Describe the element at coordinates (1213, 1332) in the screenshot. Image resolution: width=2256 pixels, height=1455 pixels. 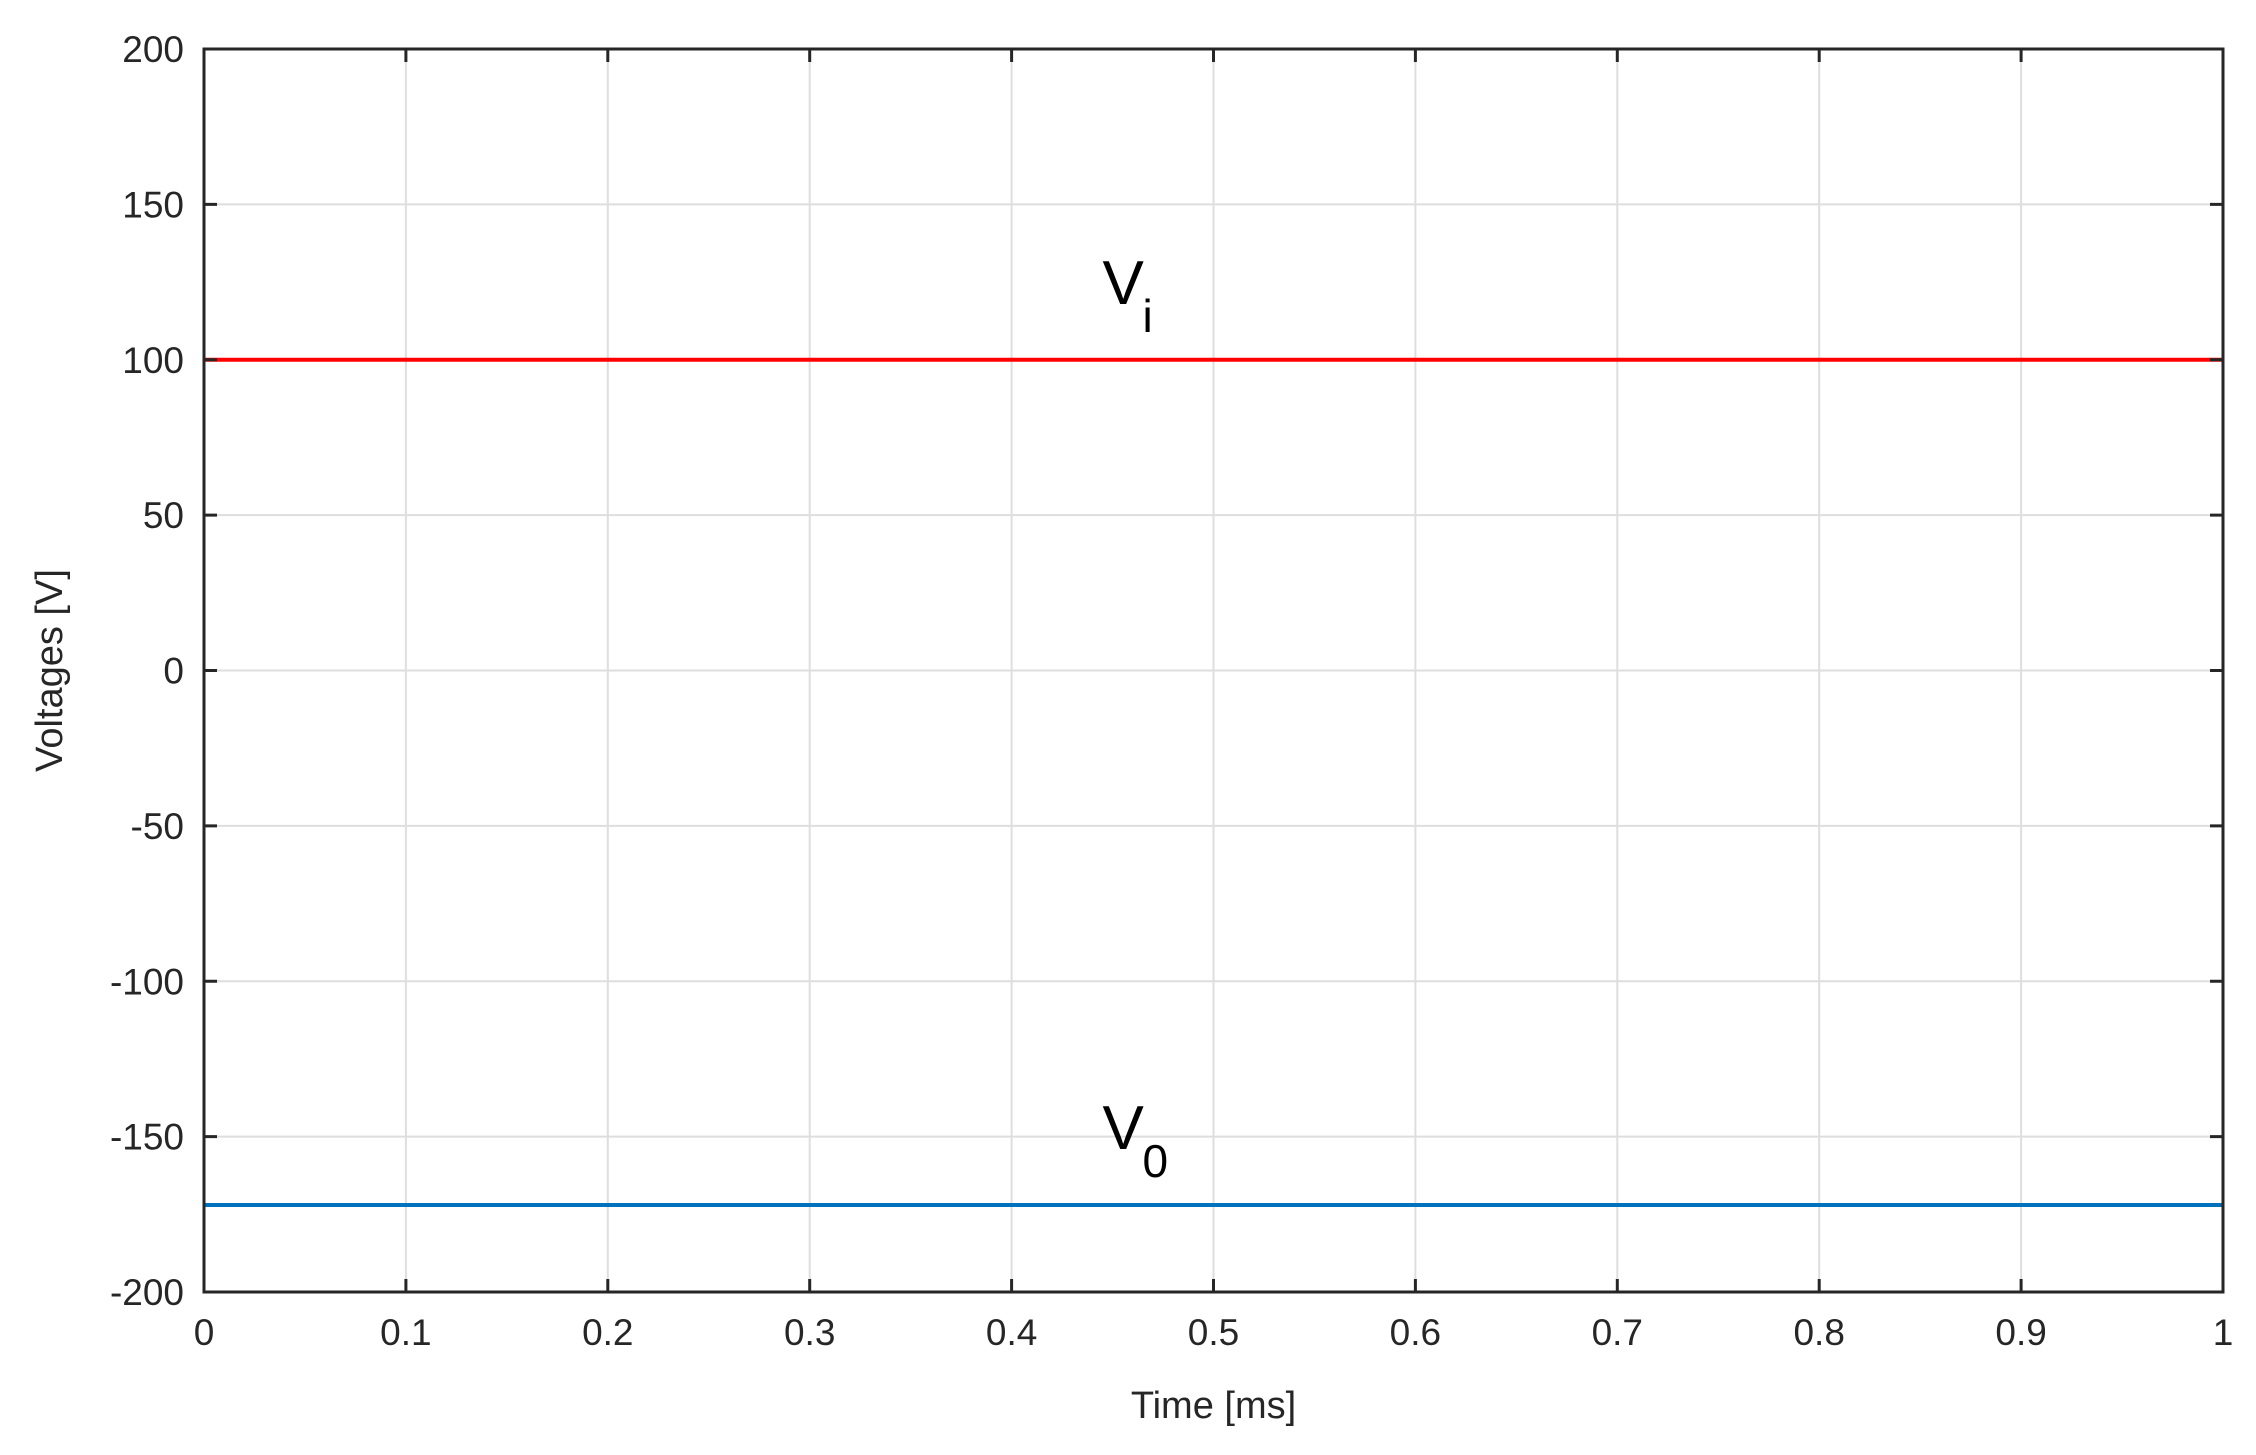
I see `x-tick-label: 0.5` at that location.